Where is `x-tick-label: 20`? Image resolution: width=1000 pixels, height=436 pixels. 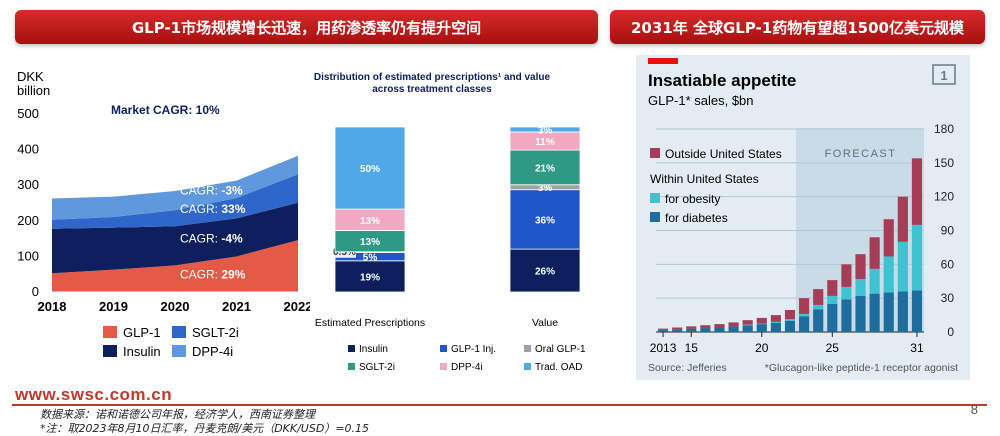 x-tick-label: 20 is located at coordinates (762, 348).